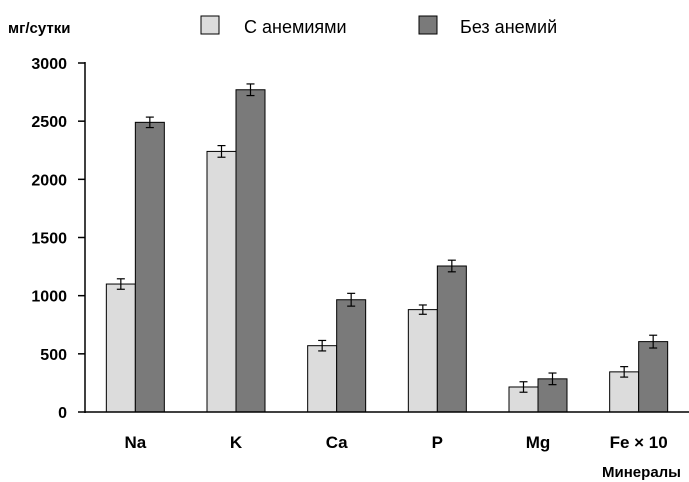 This screenshot has width=689, height=482. I want to click on legend-label-without-anemia: Без анемий, so click(508, 27).